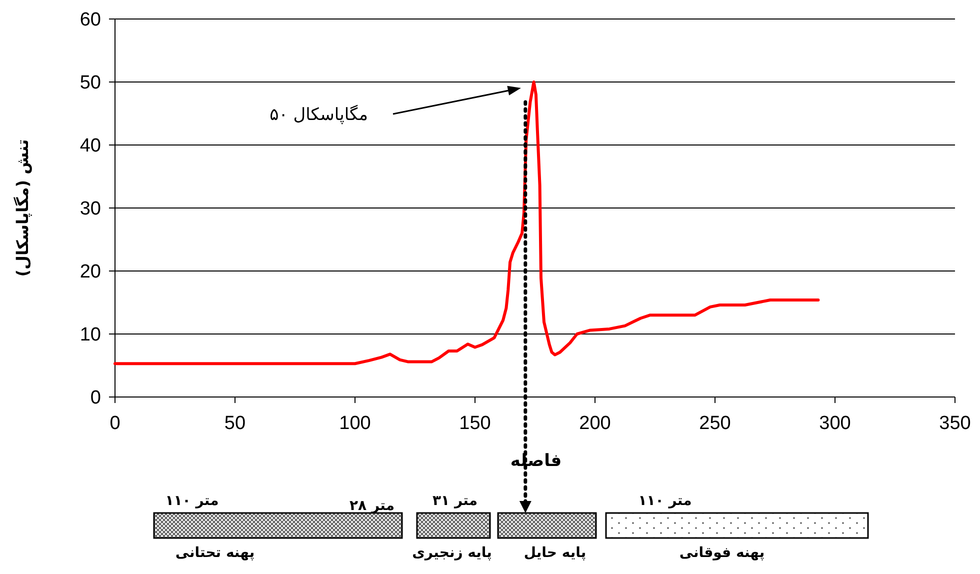  What do you see at coordinates (90, 20) in the screenshot?
I see `y-tick-label: 60` at bounding box center [90, 20].